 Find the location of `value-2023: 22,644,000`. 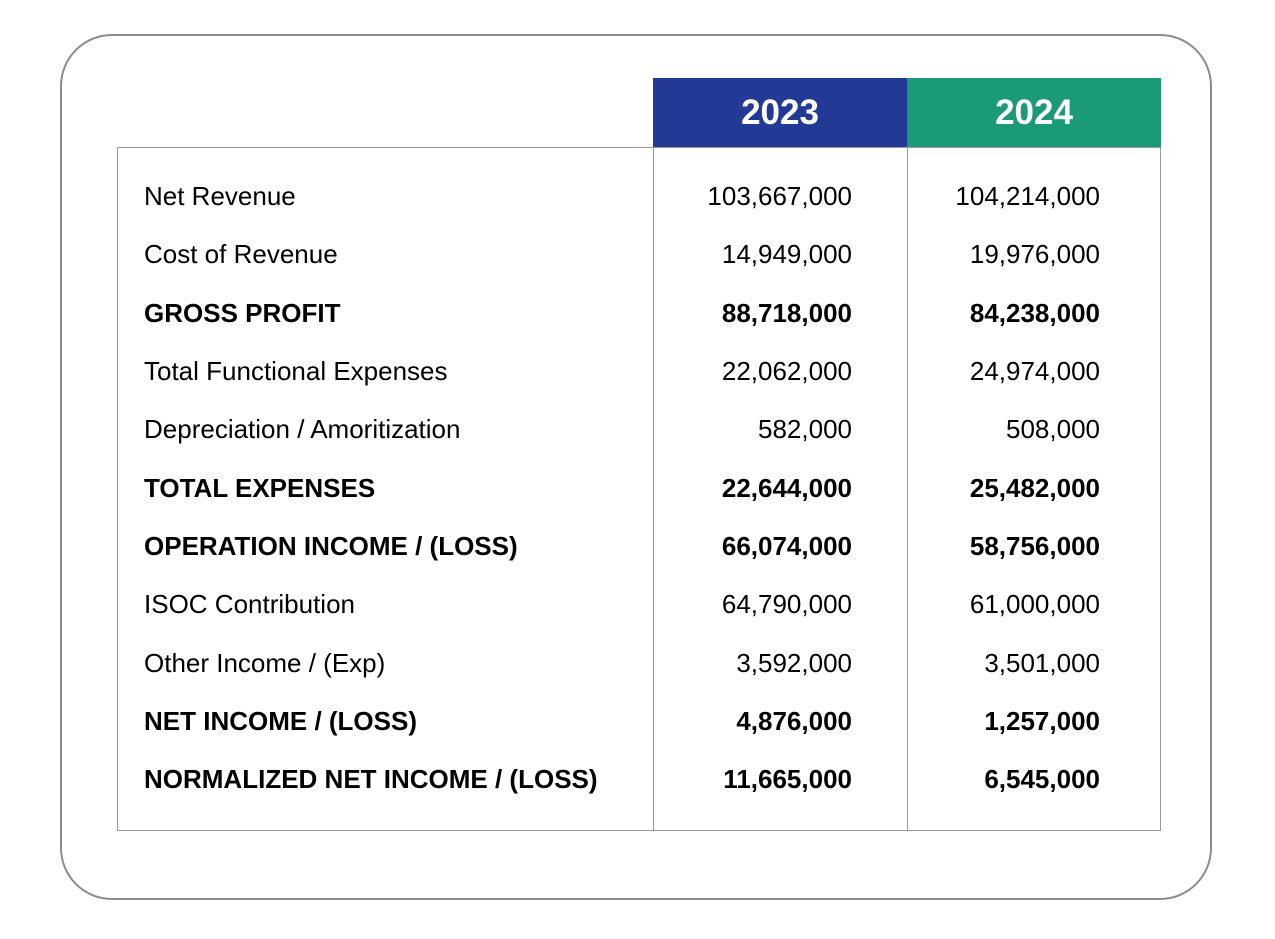

value-2023: 22,644,000 is located at coordinates (786, 488).